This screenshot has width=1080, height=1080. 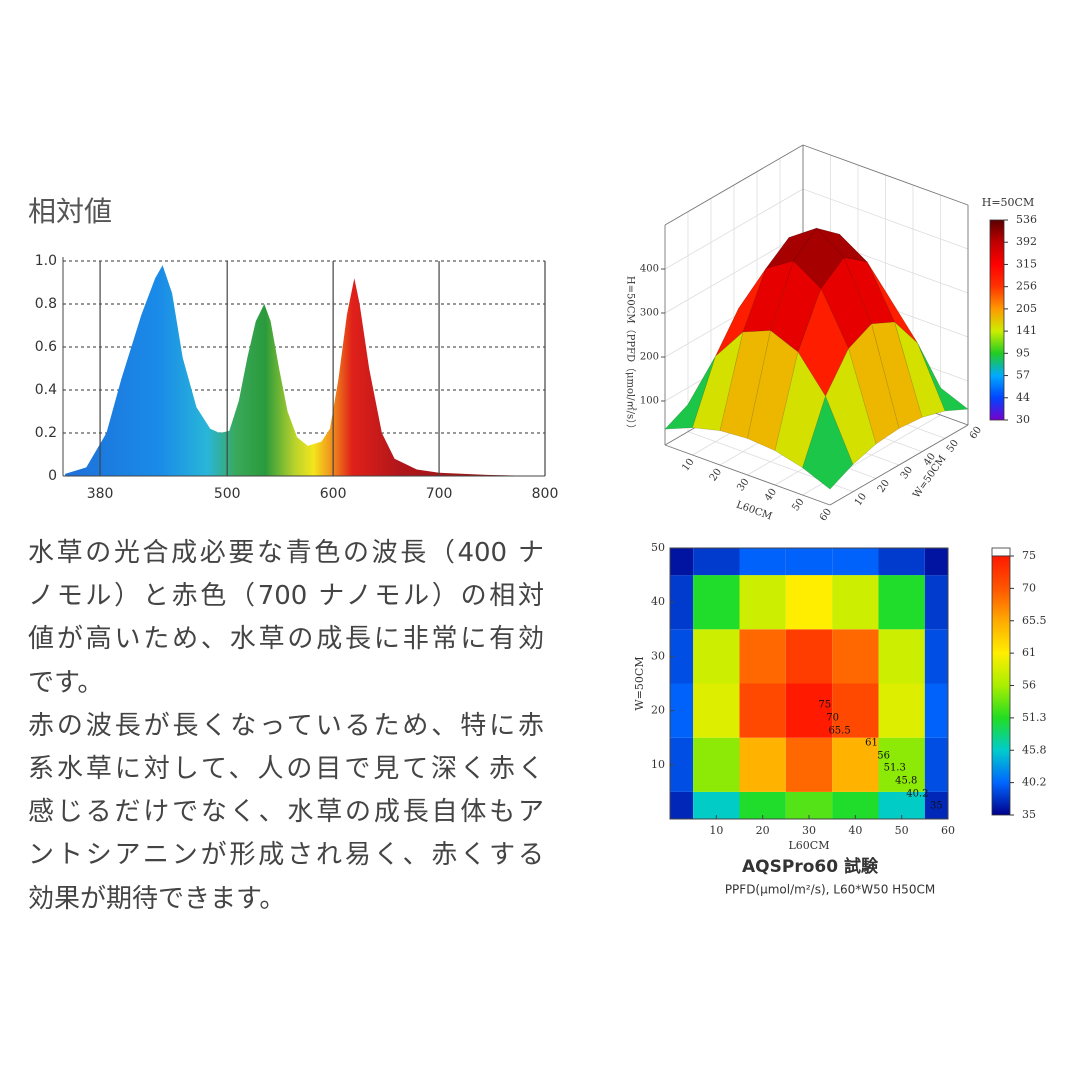 What do you see at coordinates (832, 718) in the screenshot?
I see `contour-label: 70` at bounding box center [832, 718].